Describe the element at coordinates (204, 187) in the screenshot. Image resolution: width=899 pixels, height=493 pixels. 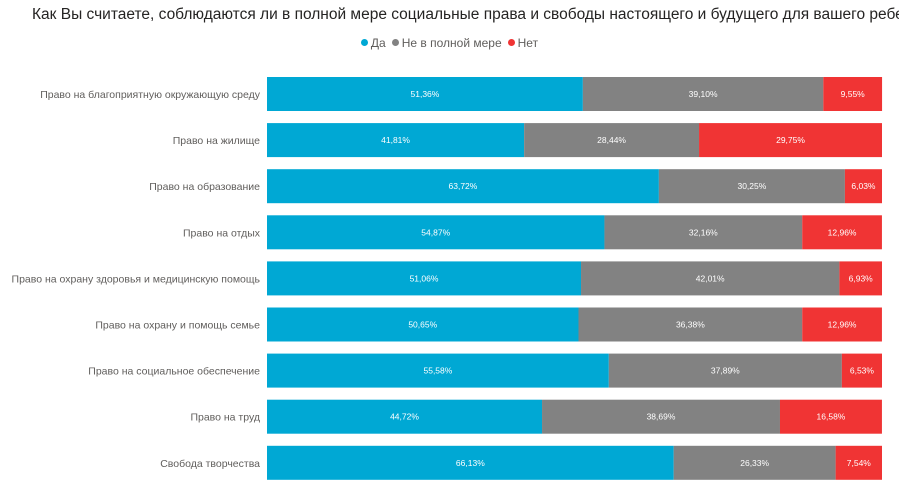
I see `category-label: Право на образование` at that location.